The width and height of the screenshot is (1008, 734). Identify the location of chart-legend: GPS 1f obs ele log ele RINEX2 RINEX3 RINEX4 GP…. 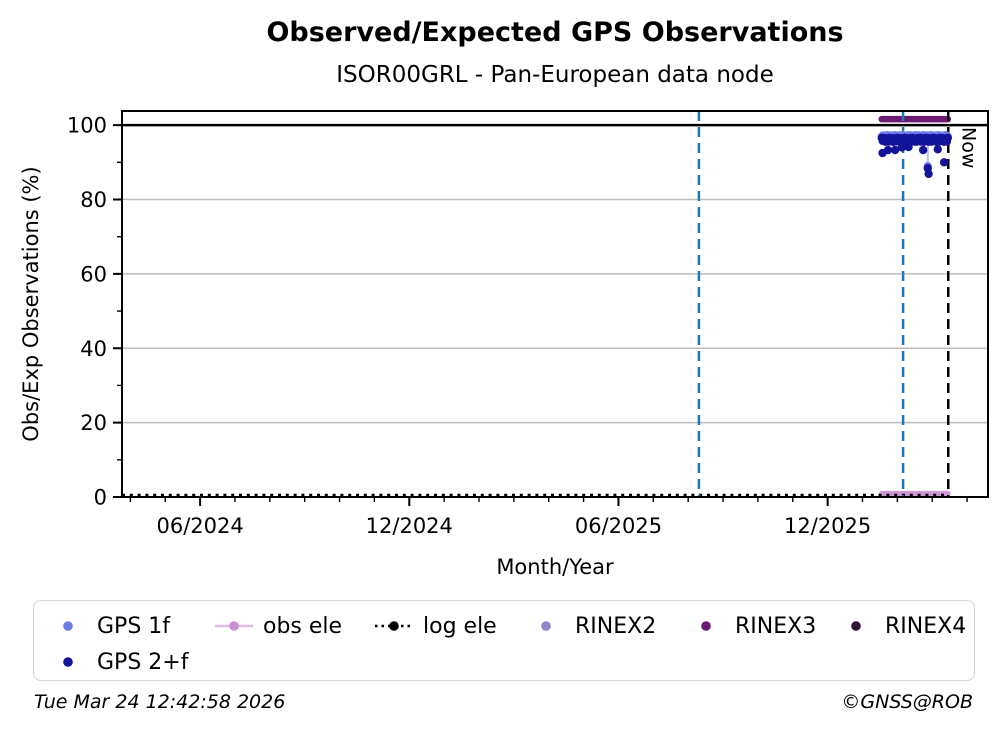
(504, 640).